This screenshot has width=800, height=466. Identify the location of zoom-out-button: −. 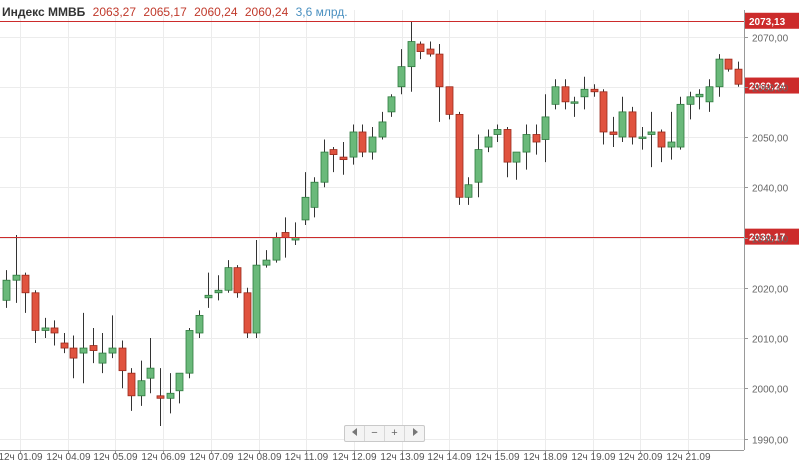
(375, 433).